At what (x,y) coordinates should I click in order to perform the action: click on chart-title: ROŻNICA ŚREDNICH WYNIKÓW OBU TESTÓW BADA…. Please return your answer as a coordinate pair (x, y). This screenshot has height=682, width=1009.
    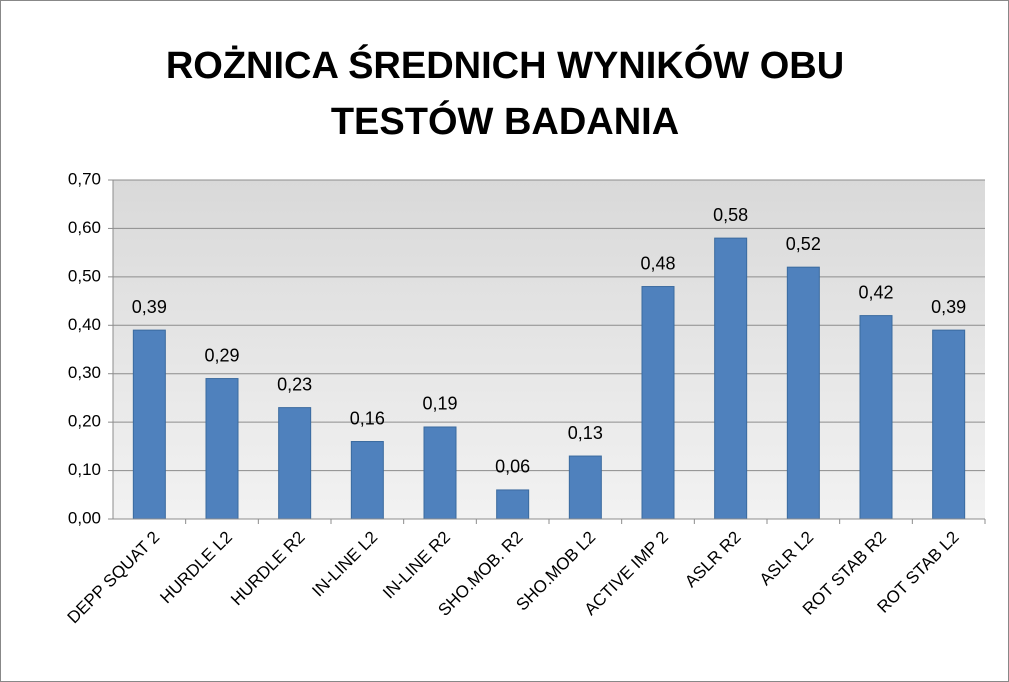
    Looking at the image, I should click on (505, 94).